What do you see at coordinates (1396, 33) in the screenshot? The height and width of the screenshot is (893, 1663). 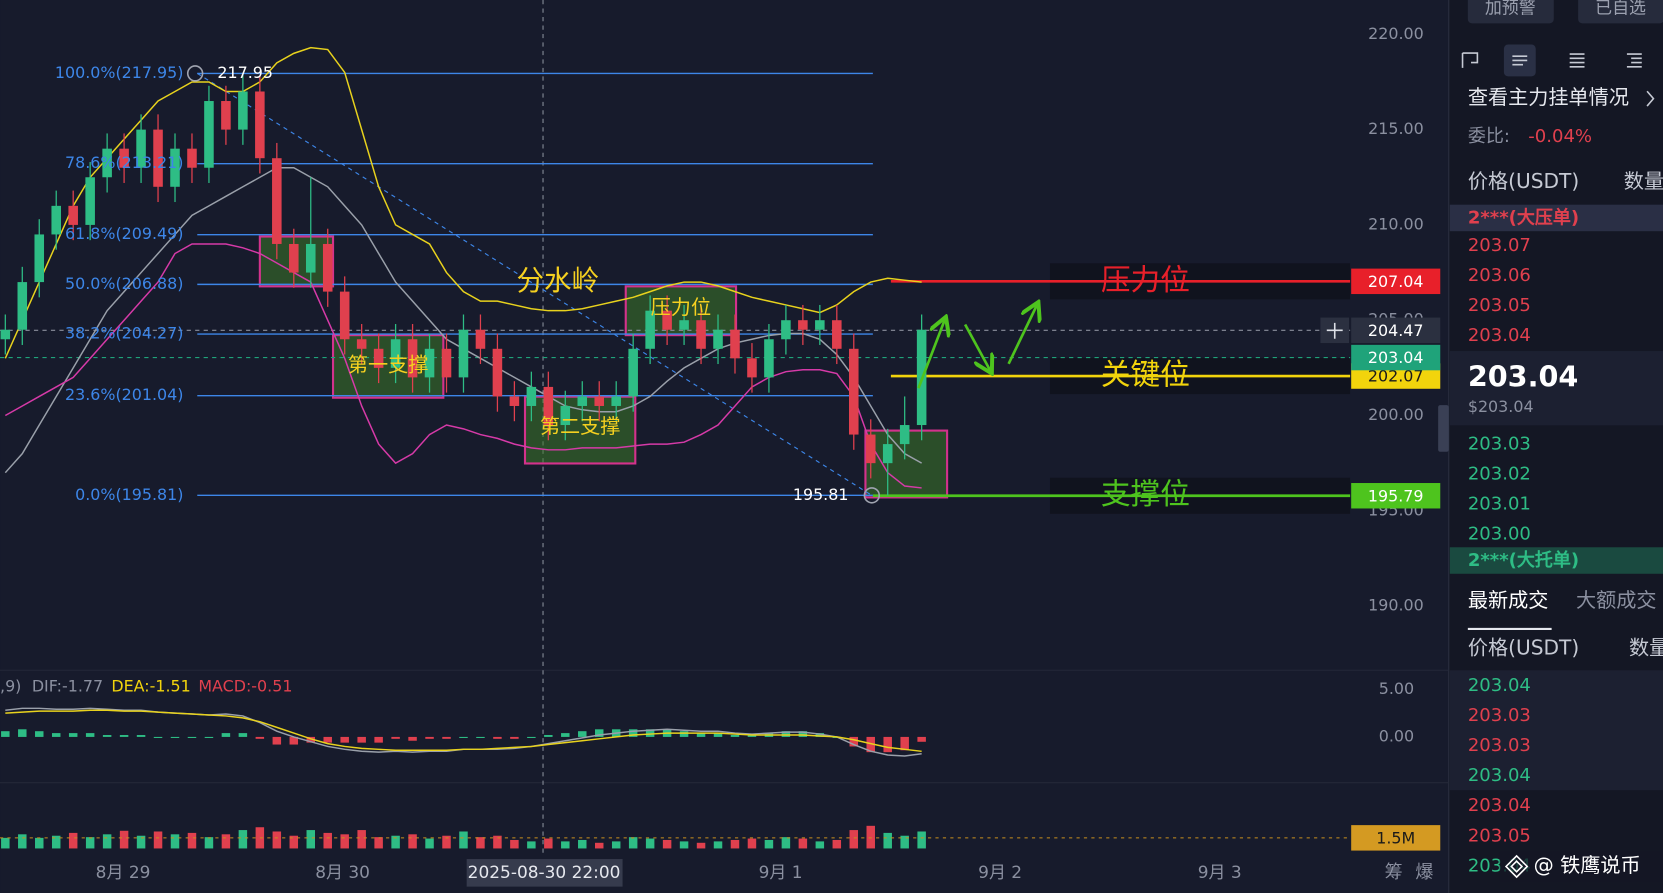 I see `y-tick-label: 220.00` at bounding box center [1396, 33].